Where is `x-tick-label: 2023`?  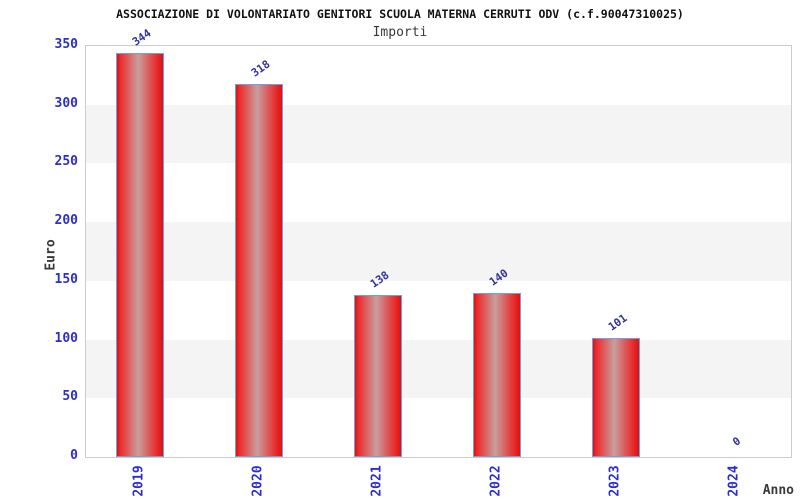
x-tick-label: 2023 is located at coordinates (615, 481).